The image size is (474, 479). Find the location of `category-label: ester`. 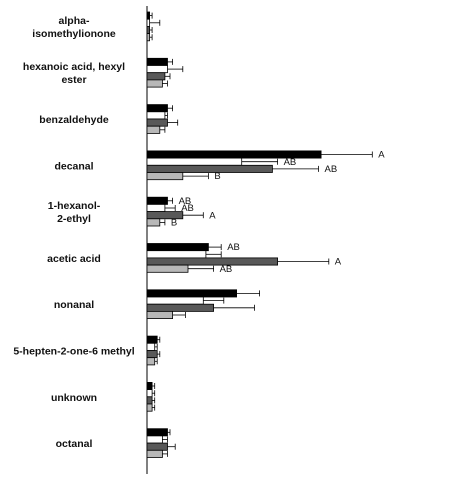

category-label: ester is located at coordinates (73, 80).